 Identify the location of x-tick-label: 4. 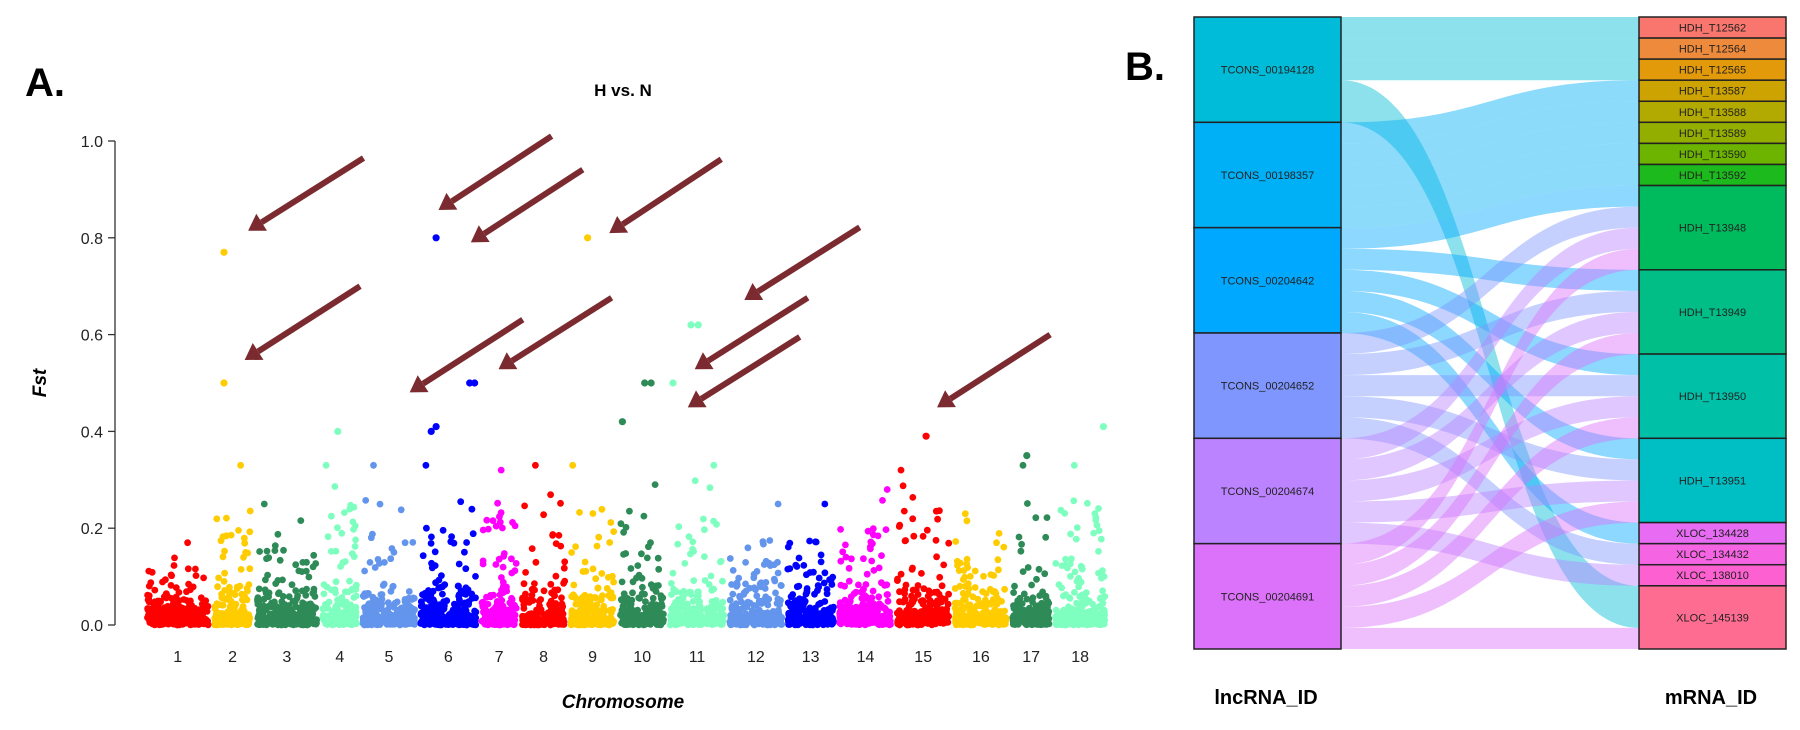
(339, 657).